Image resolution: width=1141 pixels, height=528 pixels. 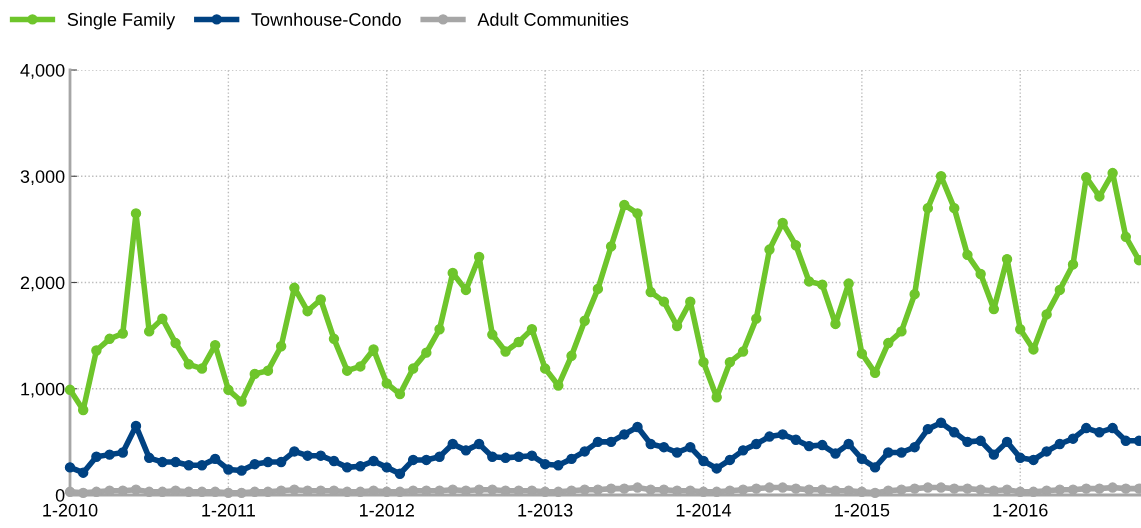 What do you see at coordinates (121, 21) in the screenshot?
I see `legend-label: Single Family` at bounding box center [121, 21].